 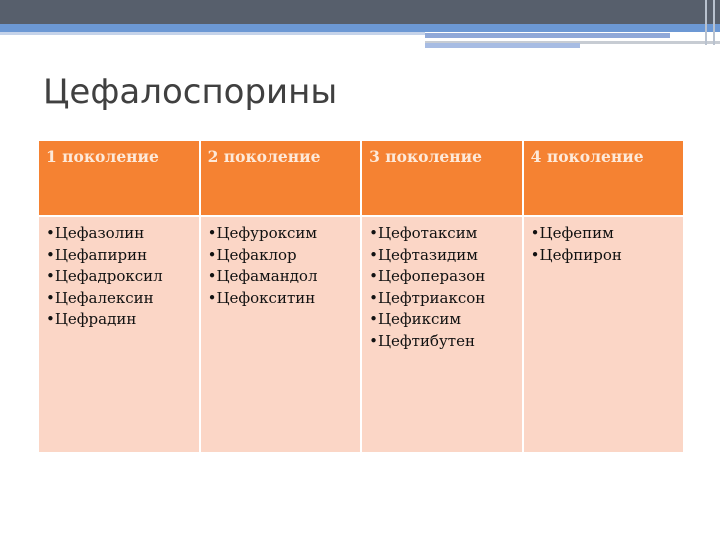 What do you see at coordinates (262, 233) in the screenshot?
I see `list-item: •Цефуроксим` at bounding box center [262, 233].